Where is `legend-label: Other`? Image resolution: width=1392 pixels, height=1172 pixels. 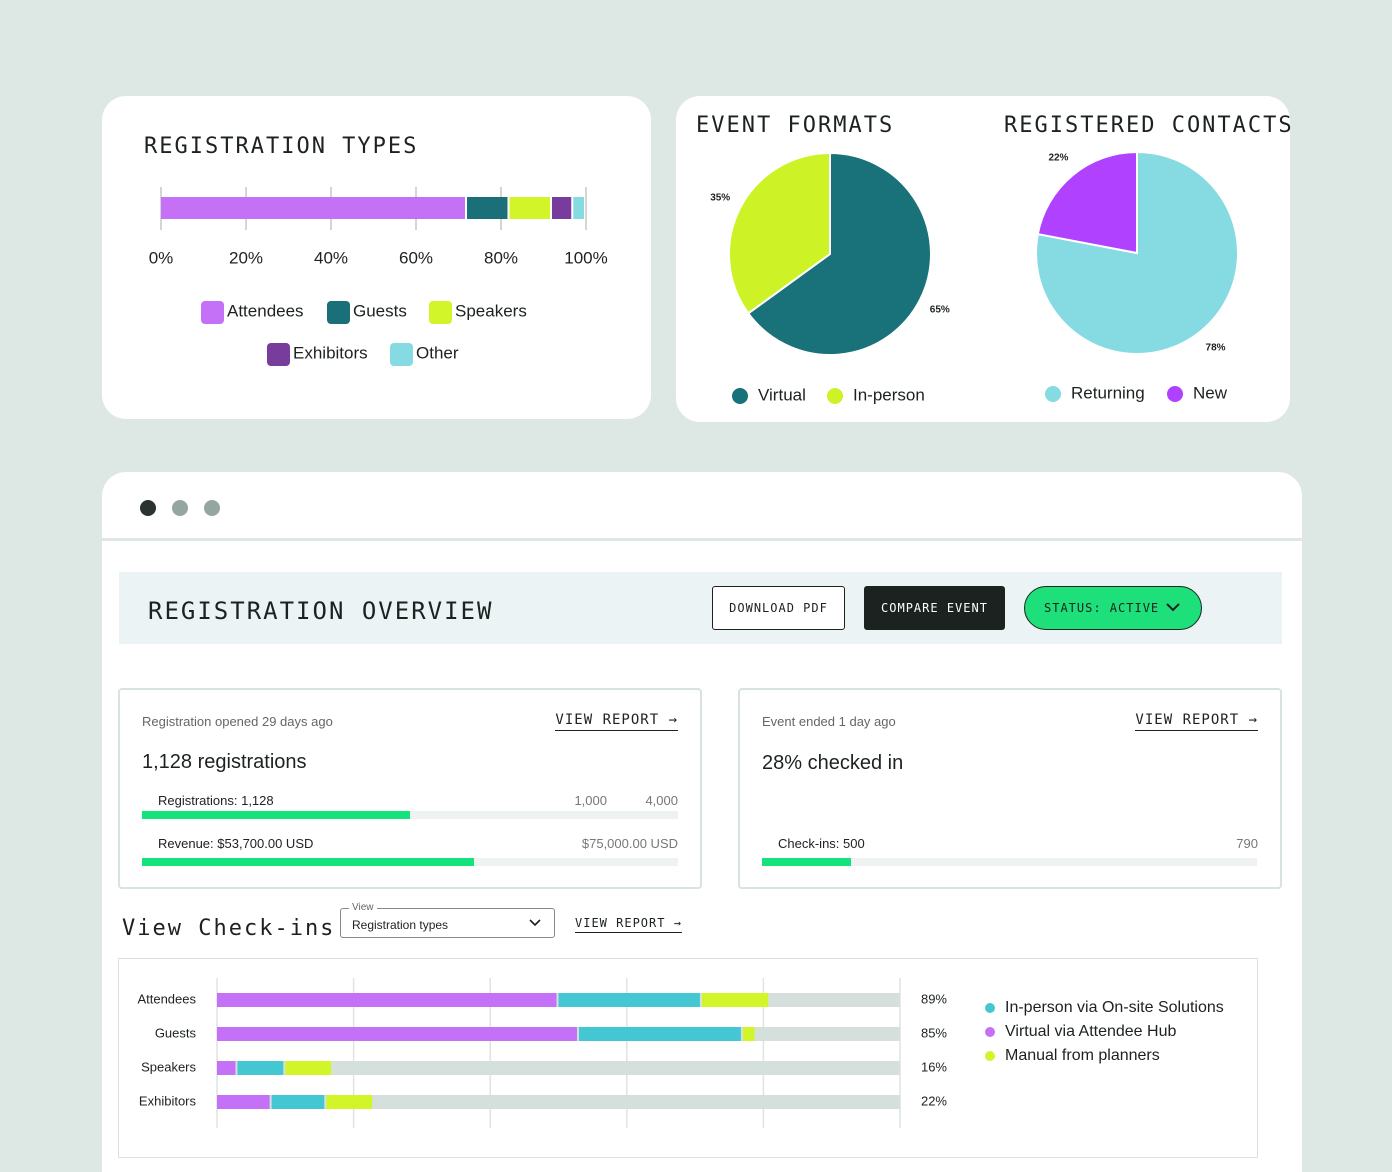 legend-label: Other is located at coordinates (437, 352).